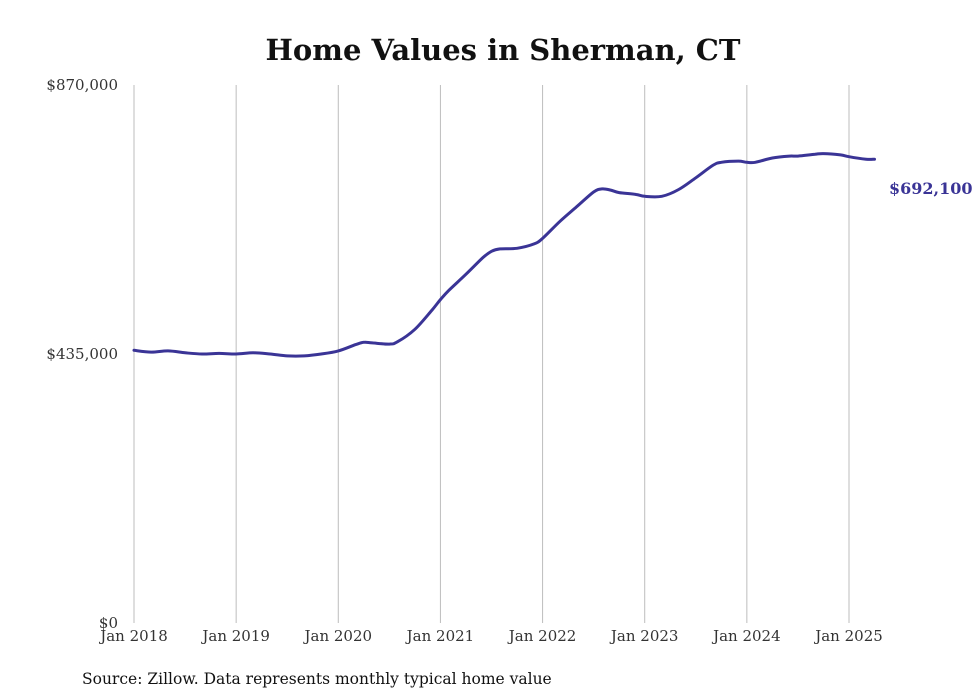  Describe the element at coordinates (746, 636) in the screenshot. I see `x-tick-label: Jan 2024` at that location.